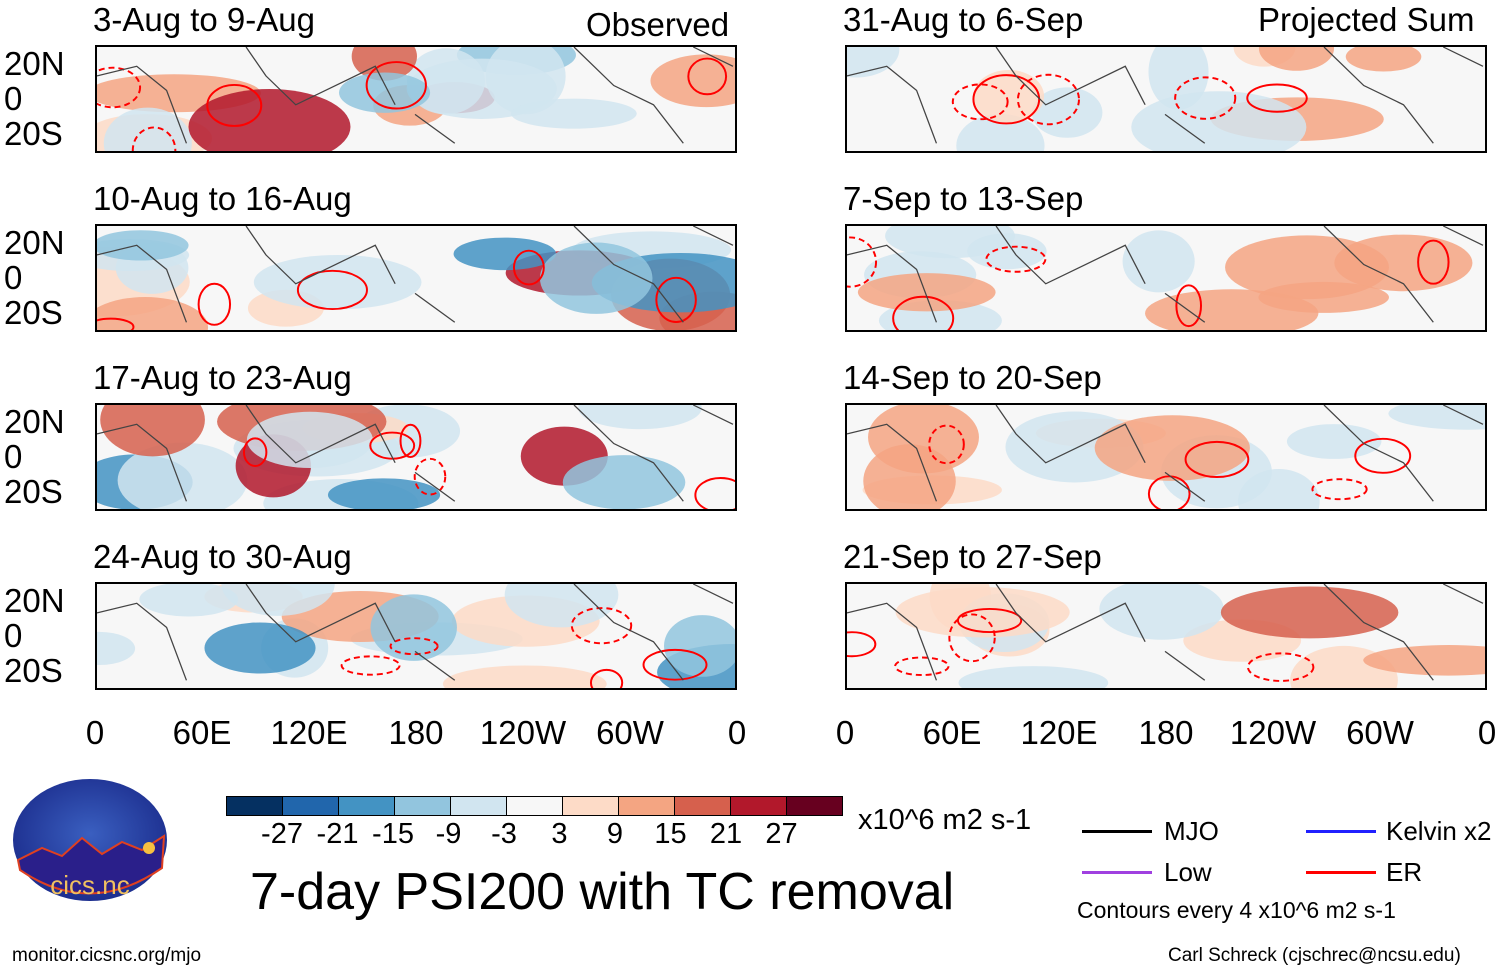 Image resolution: width=1501 pixels, height=972 pixels. What do you see at coordinates (1366, 19) in the screenshot?
I see `projected-header: Projected Sum` at bounding box center [1366, 19].